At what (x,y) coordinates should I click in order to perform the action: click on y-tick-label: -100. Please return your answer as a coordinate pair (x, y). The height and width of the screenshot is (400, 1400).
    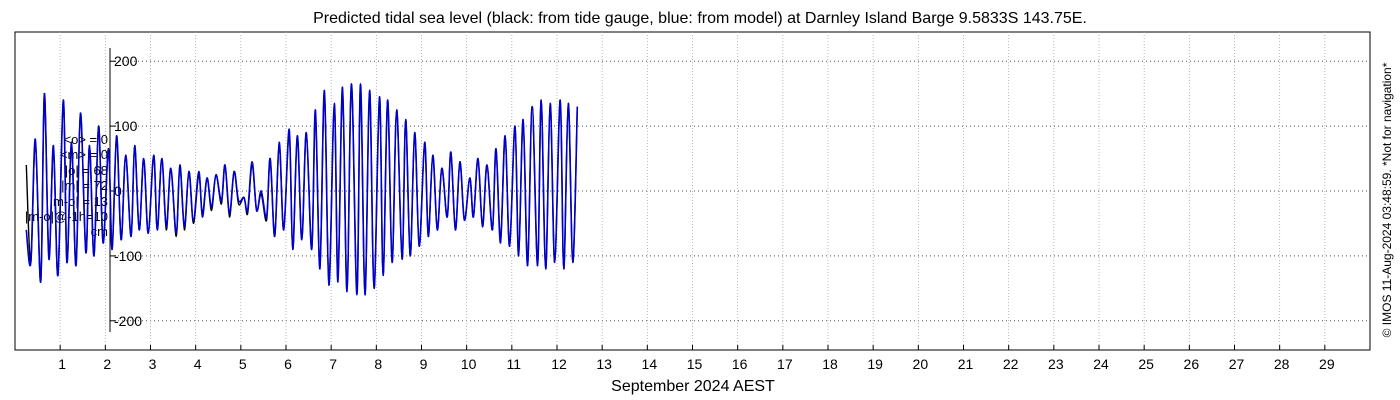
    Looking at the image, I should click on (128, 256).